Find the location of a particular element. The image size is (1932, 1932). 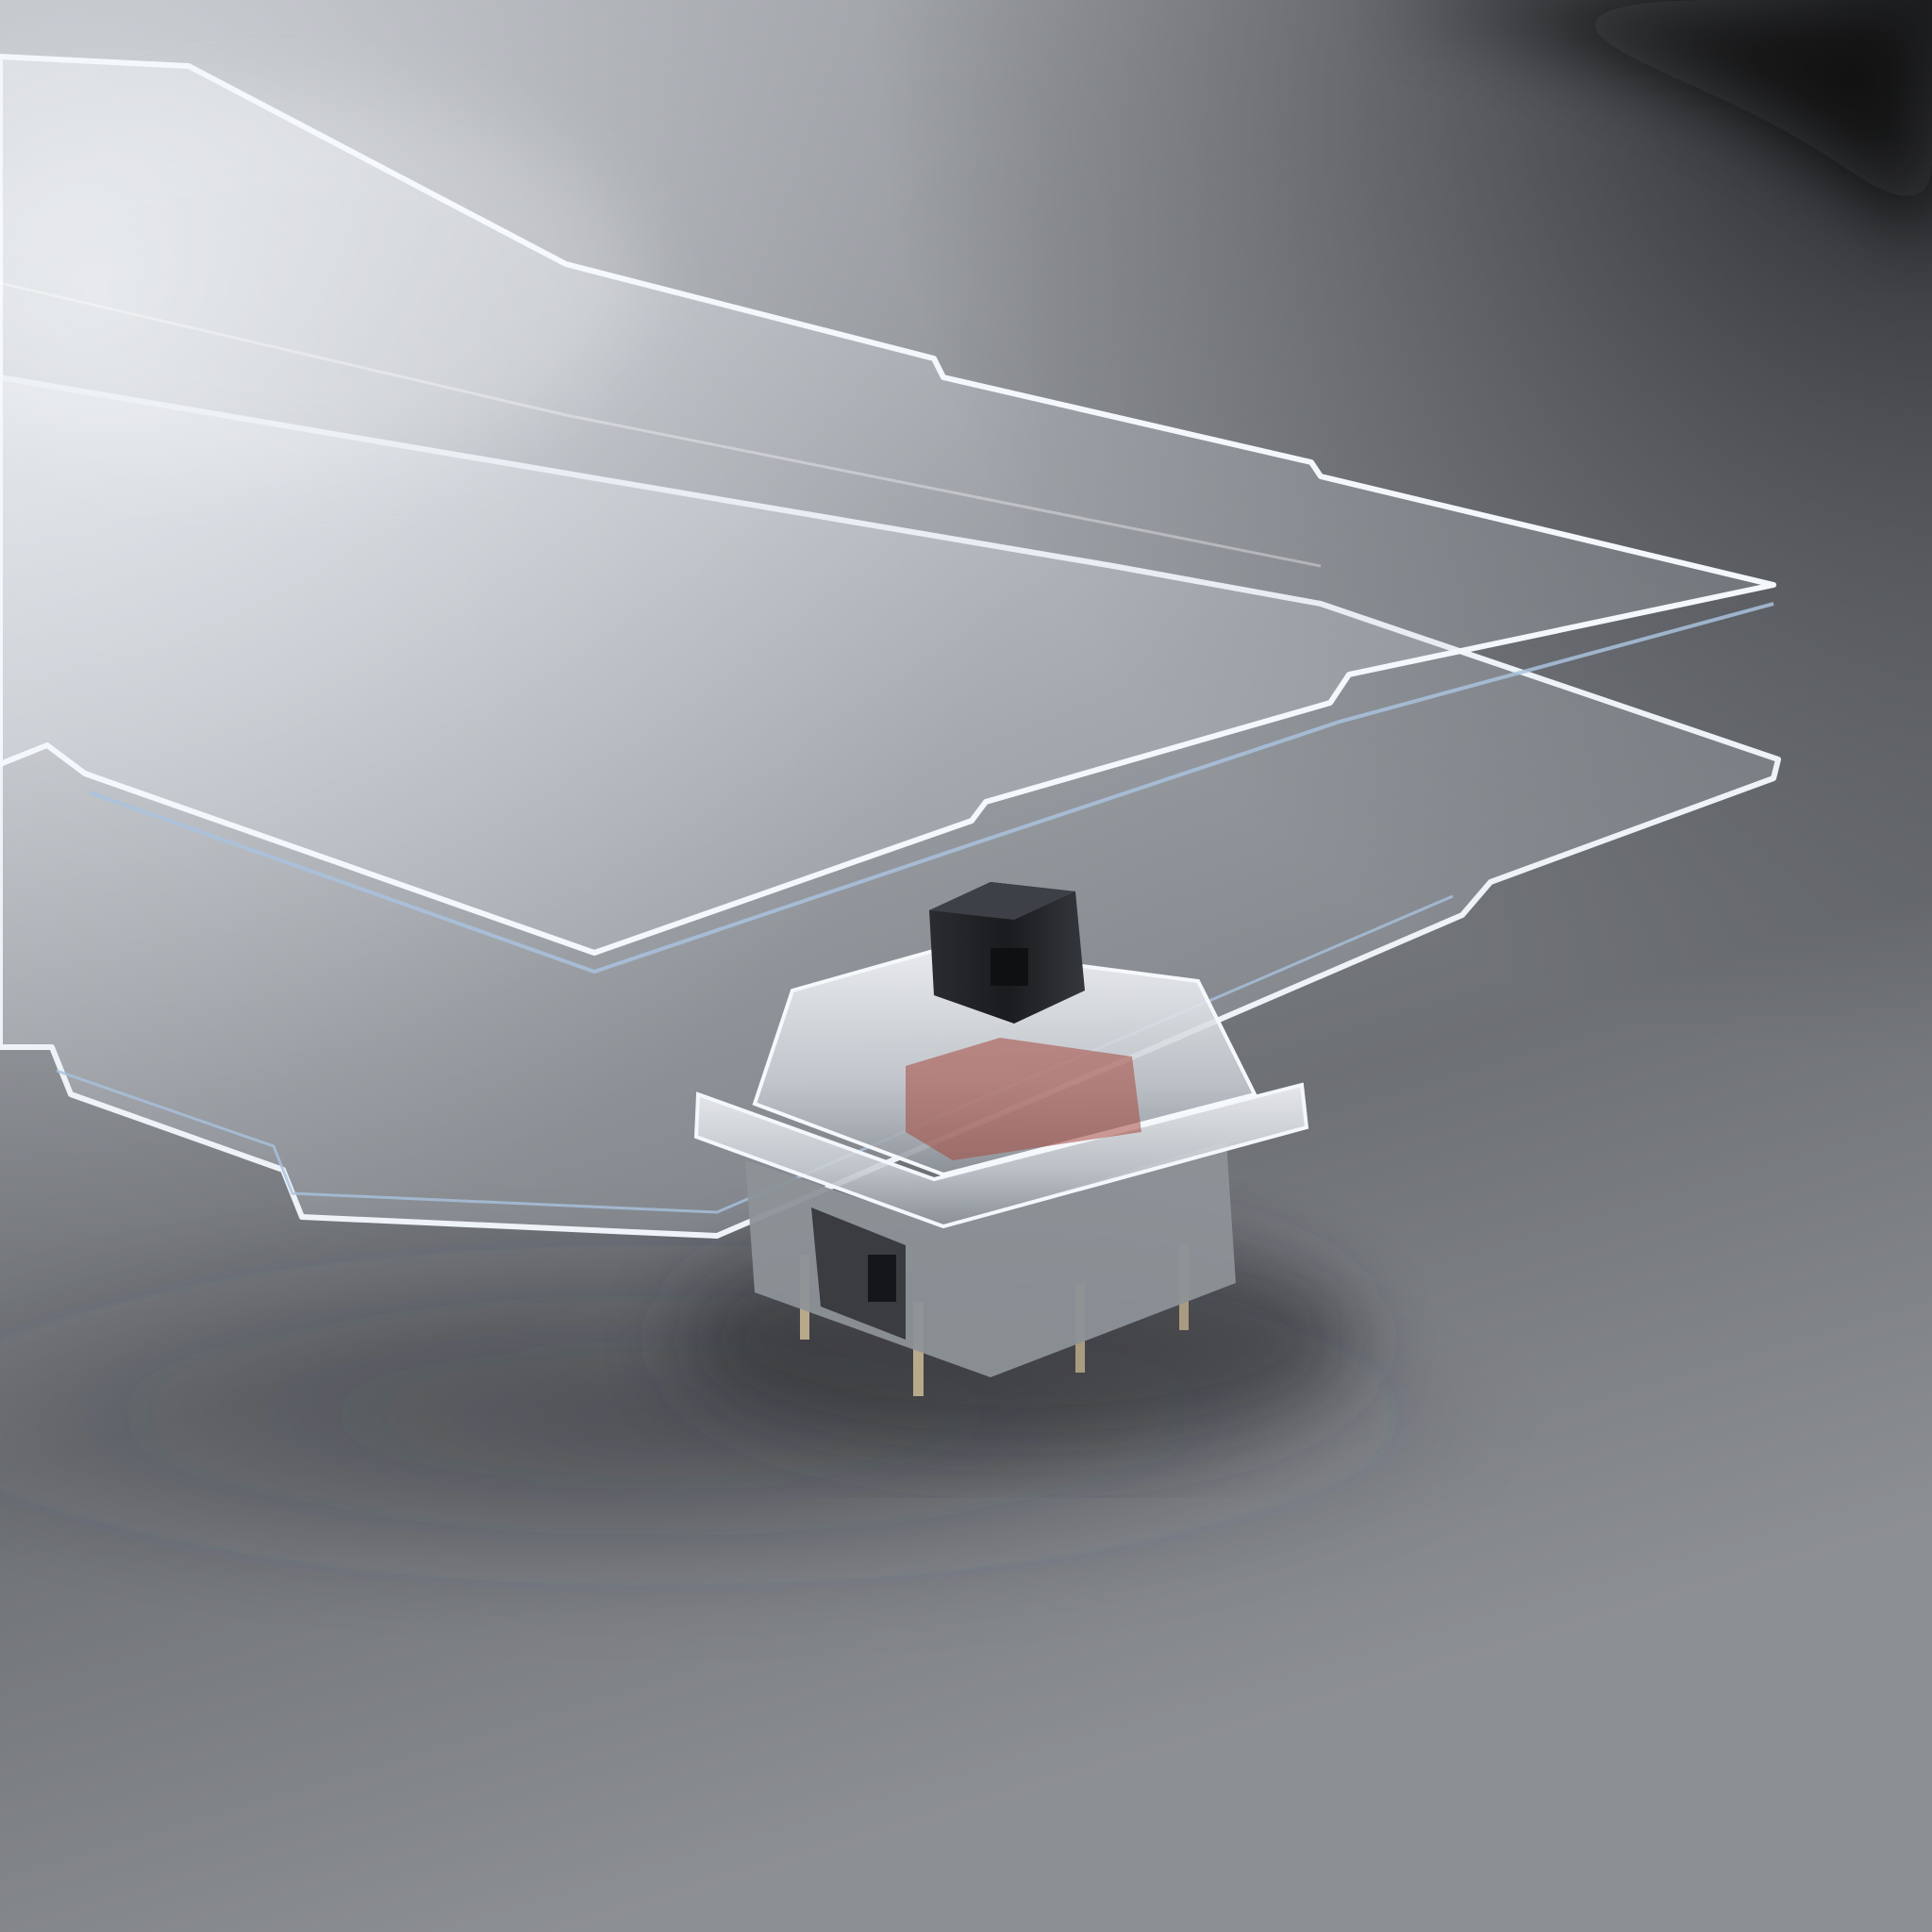

mechanical-switch is located at coordinates (1001, 1139).